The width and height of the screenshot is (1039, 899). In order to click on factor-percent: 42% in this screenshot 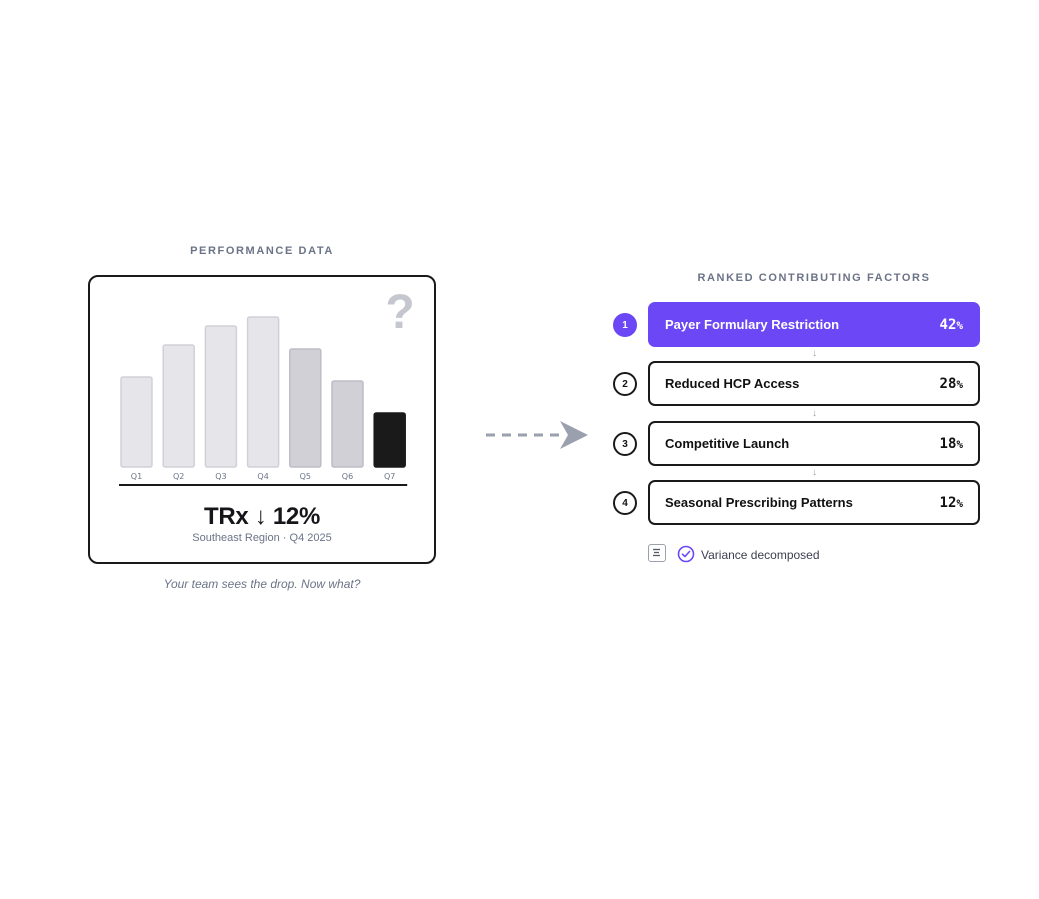, I will do `click(951, 325)`.